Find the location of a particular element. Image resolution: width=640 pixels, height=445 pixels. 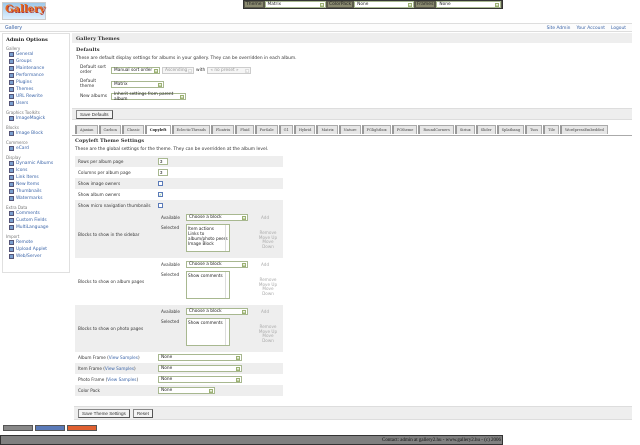

tab-hybrid: Hybrid is located at coordinates (304, 129).